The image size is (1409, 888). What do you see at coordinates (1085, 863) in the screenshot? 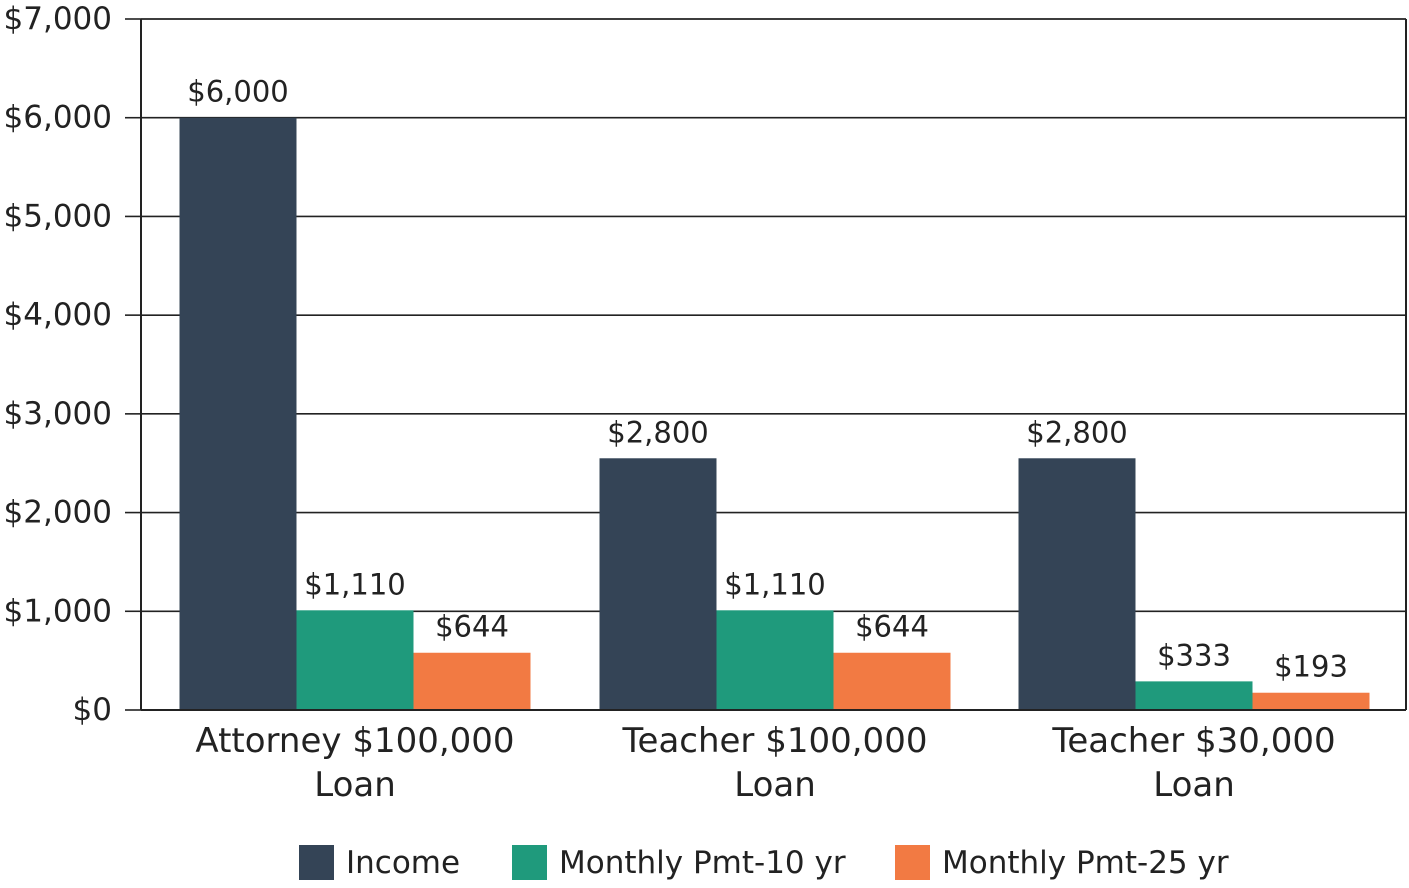
I see `legend-label: Monthly Pmt-25 yr` at bounding box center [1085, 863].